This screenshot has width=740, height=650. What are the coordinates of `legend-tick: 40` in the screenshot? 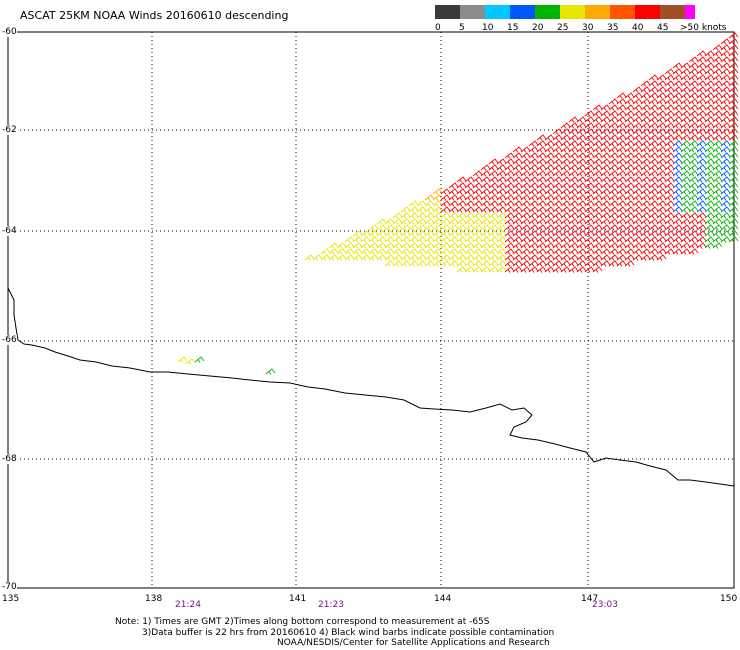 It's located at (638, 28).